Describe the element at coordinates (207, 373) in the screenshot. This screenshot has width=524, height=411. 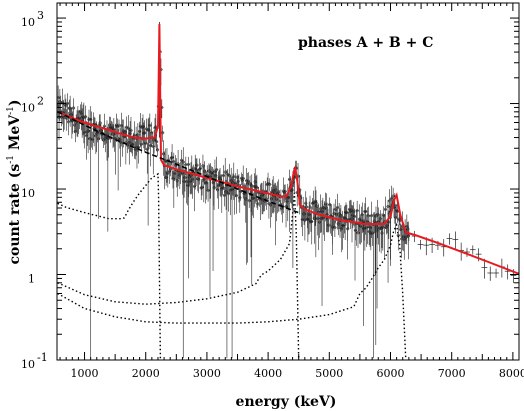
I see `x-tick-label: 3000` at that location.